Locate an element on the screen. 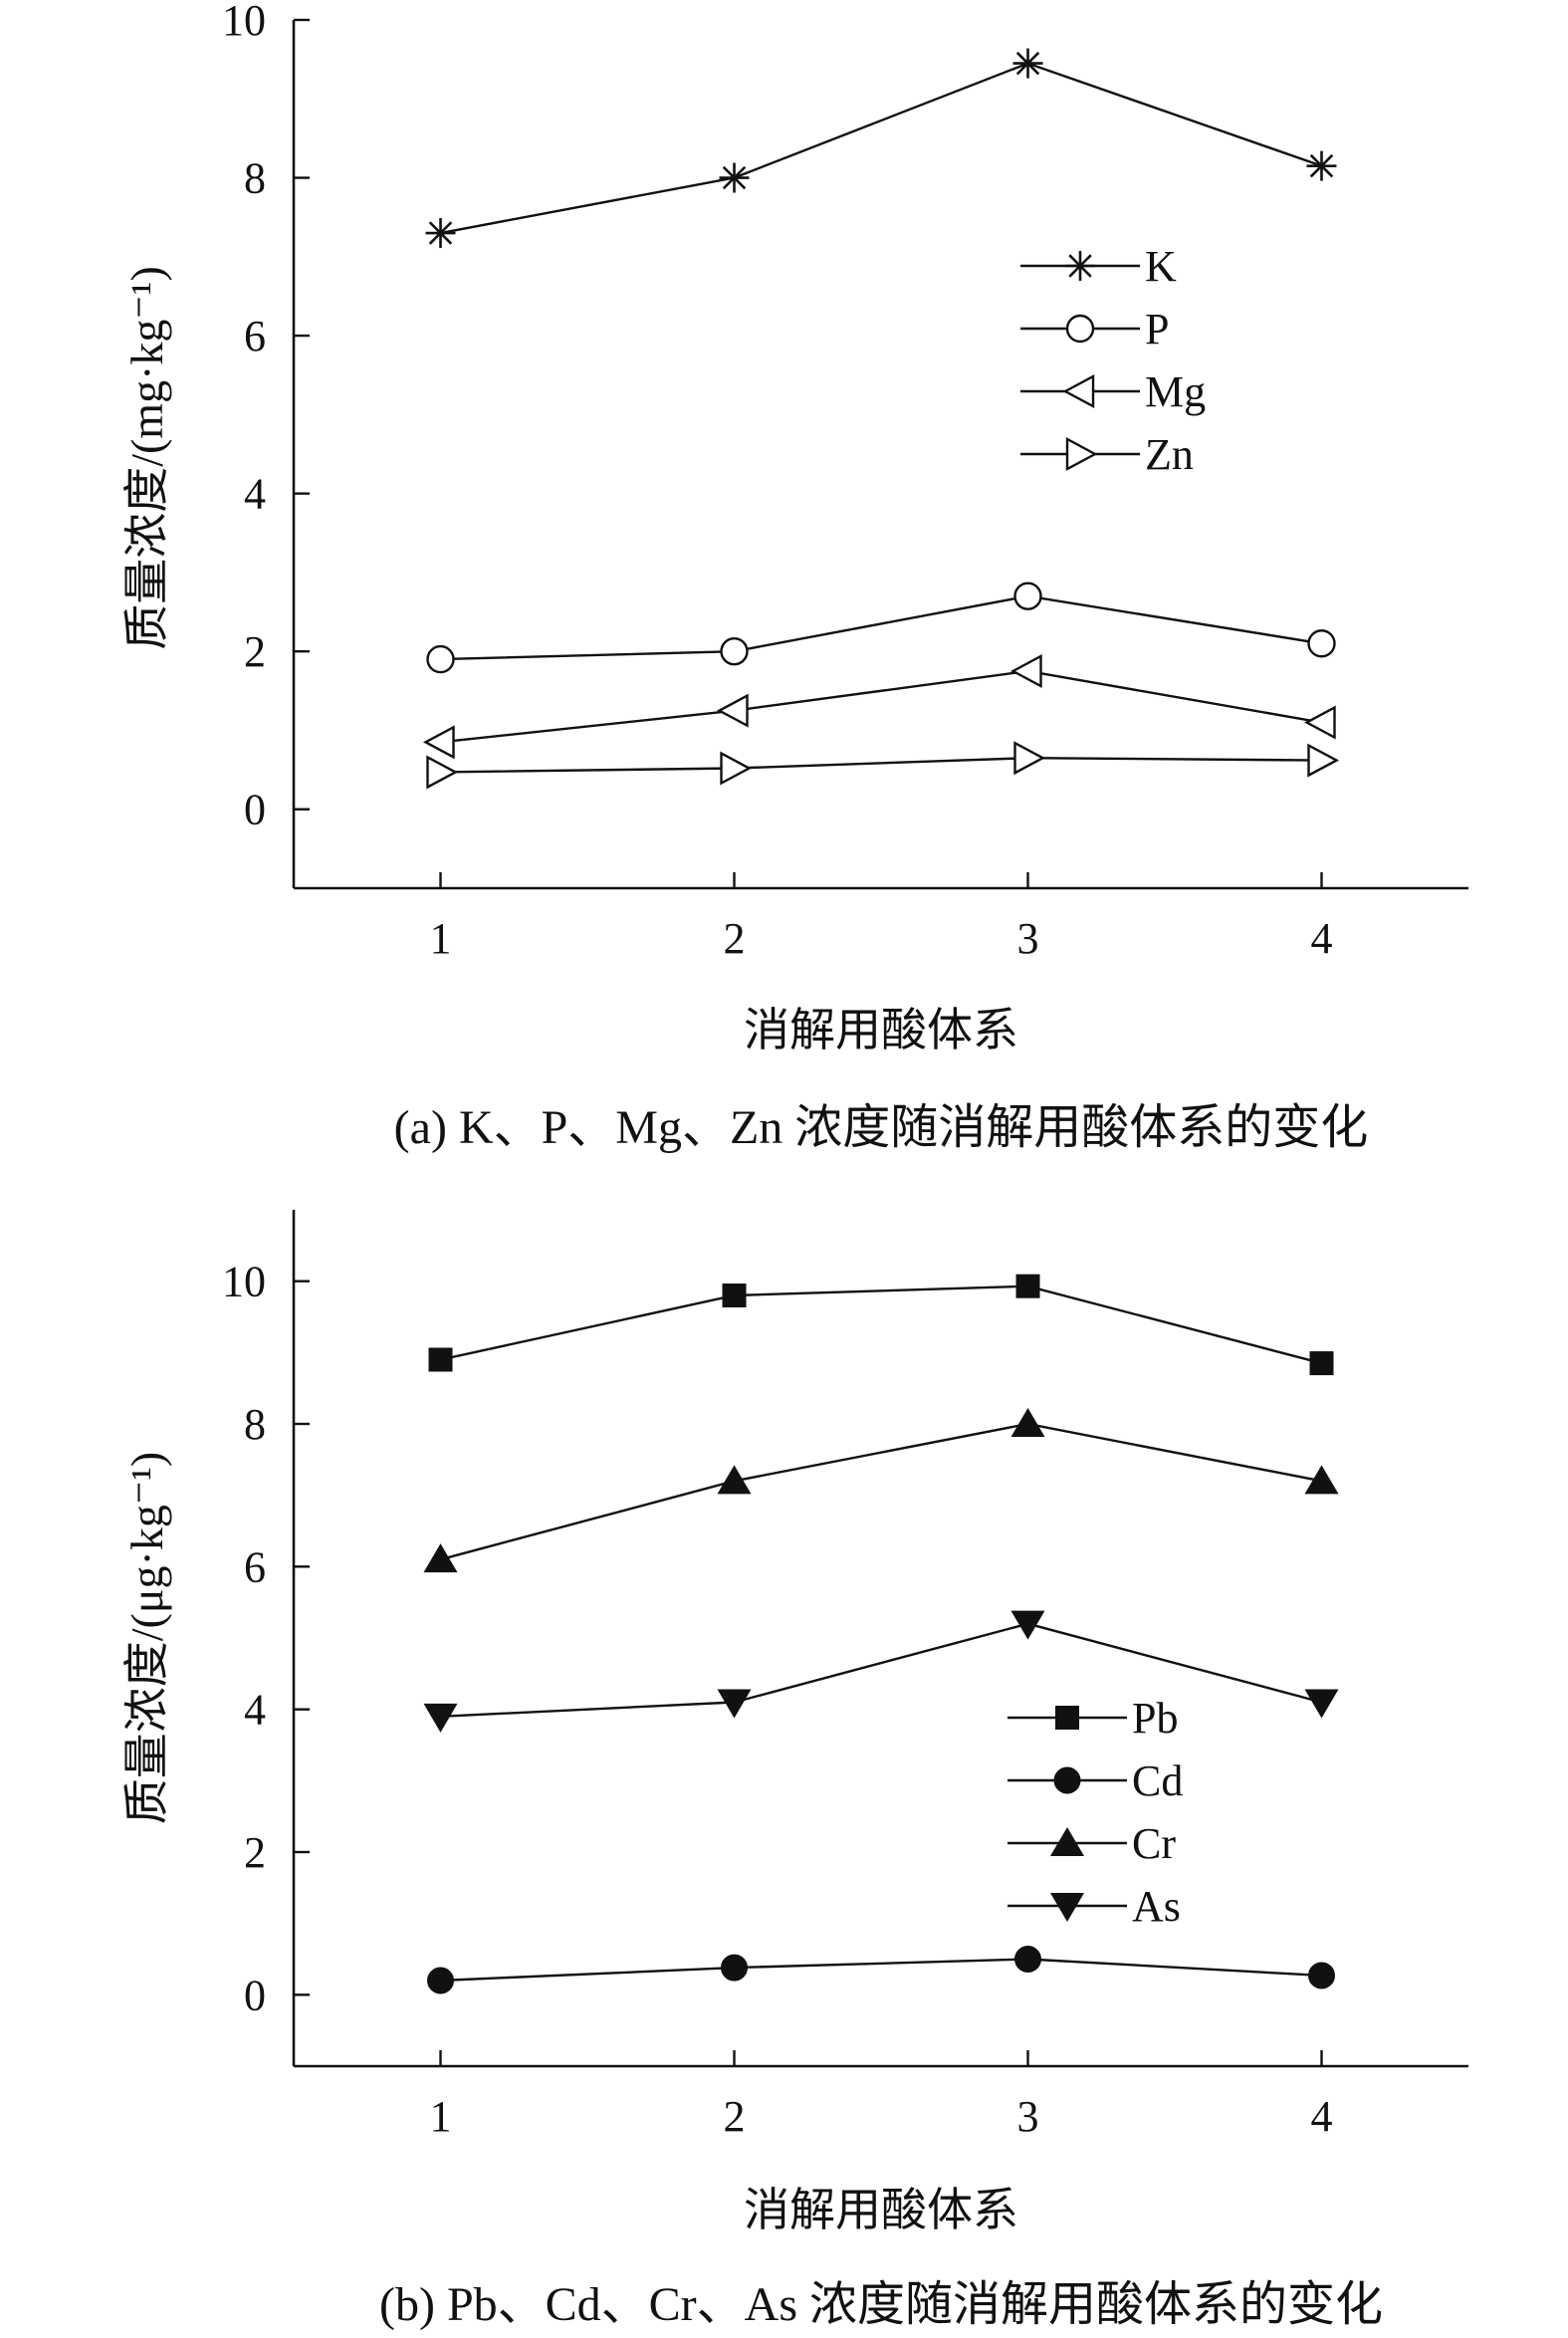 The width and height of the screenshot is (1568, 2338). chart-b-series-cr is located at coordinates (881, 1491).